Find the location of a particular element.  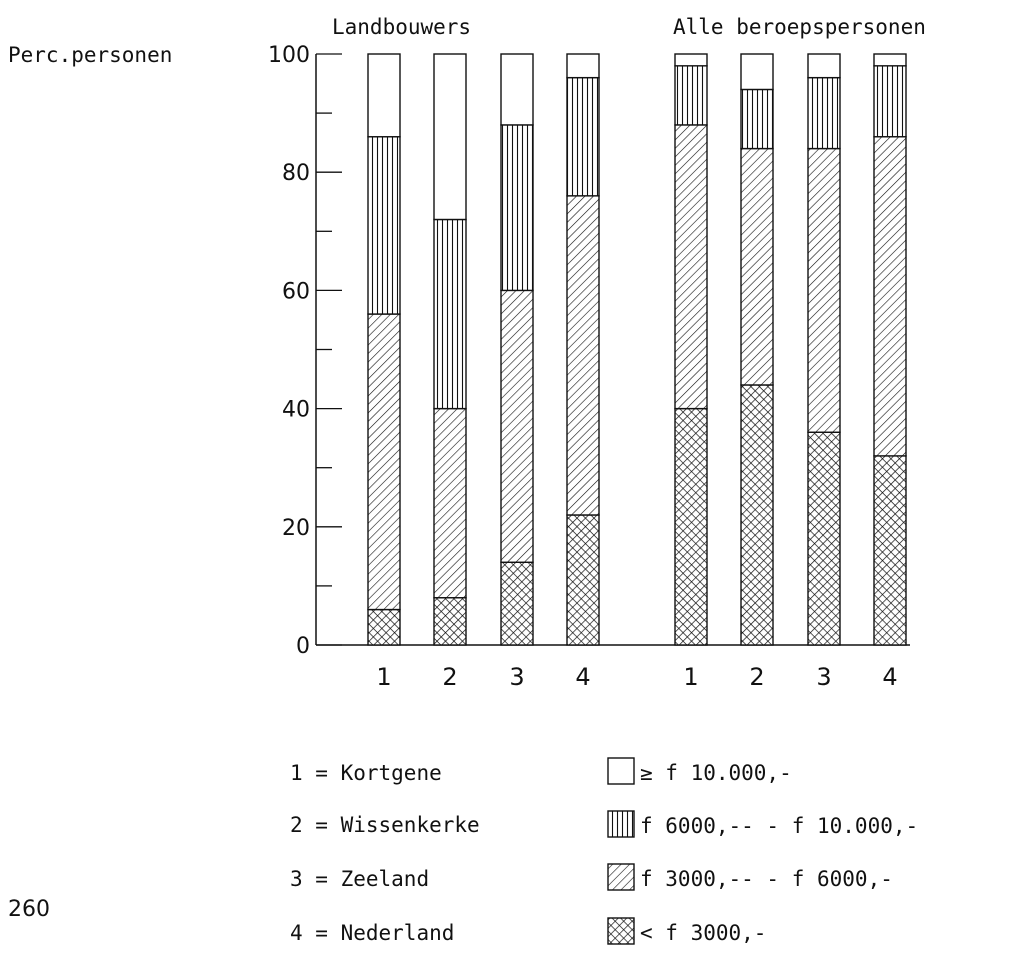

y-tick-label: 40 is located at coordinates (296, 410).